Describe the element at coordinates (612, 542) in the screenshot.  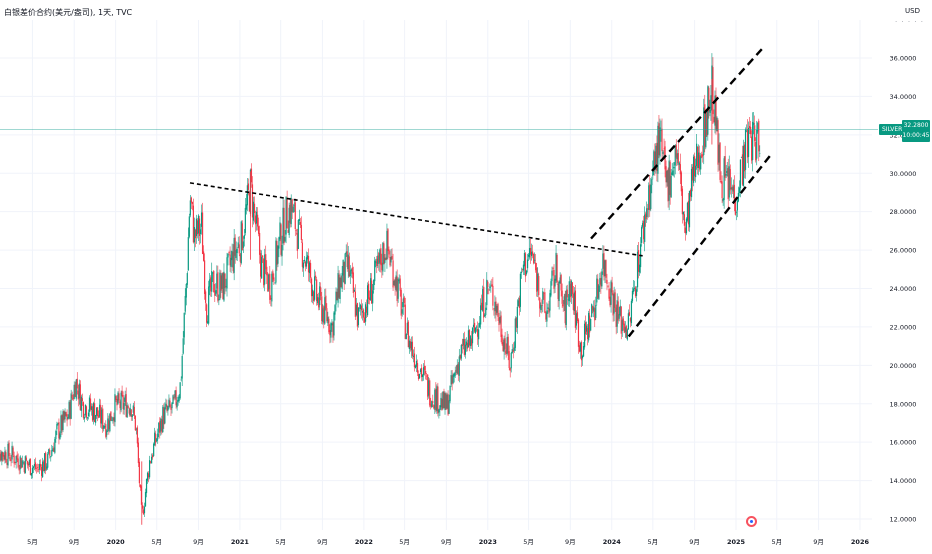
I see `x-tick-label: 2024` at that location.